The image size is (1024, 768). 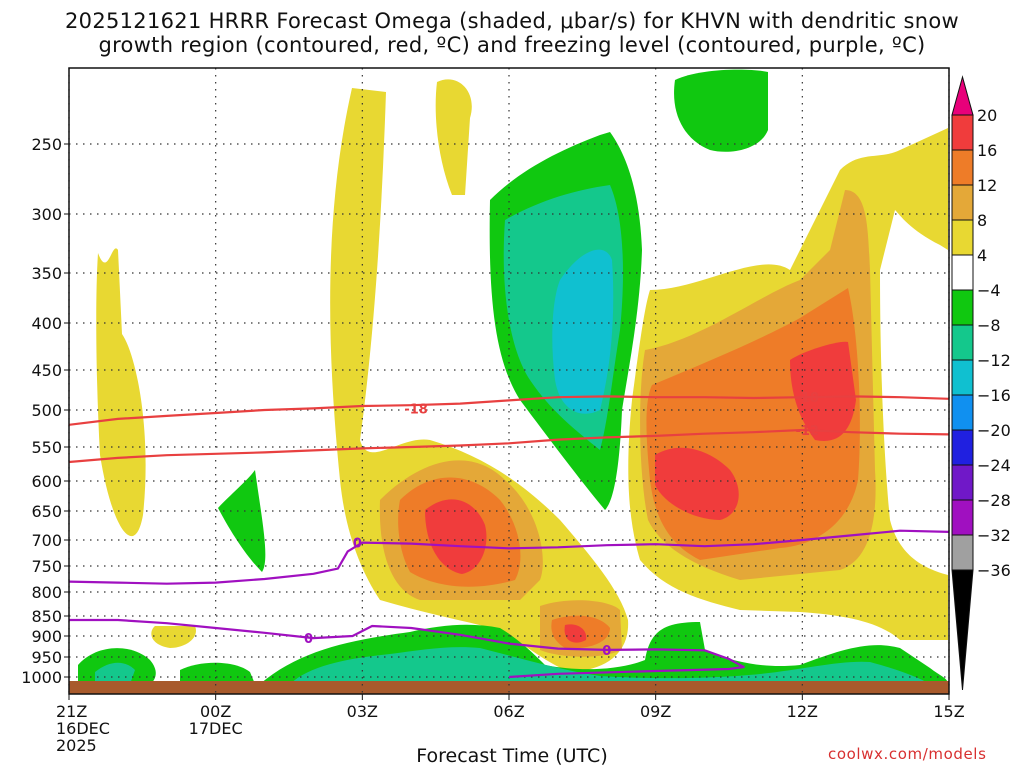 What do you see at coordinates (46, 214) in the screenshot?
I see `y-tick-label-300: 300` at bounding box center [46, 214].